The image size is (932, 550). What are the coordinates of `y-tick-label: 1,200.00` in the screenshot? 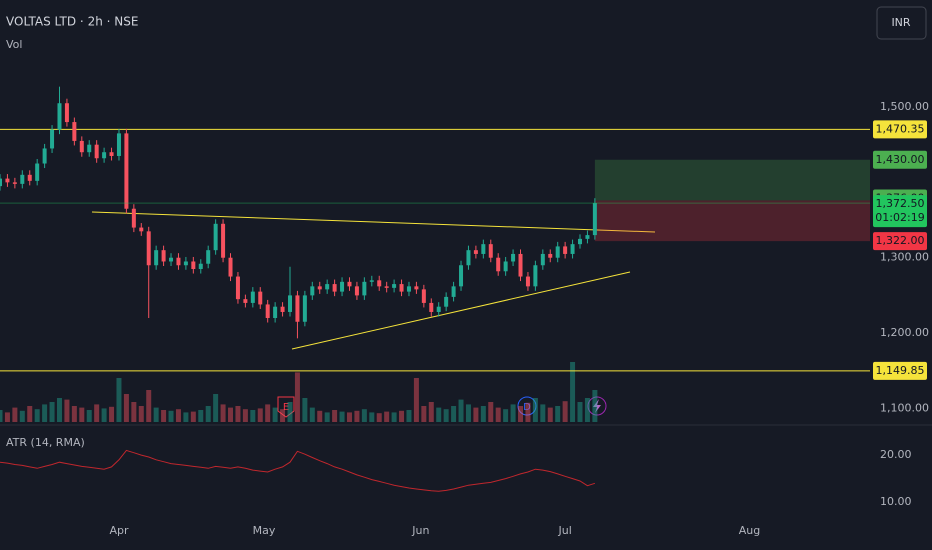 It's located at (904, 332).